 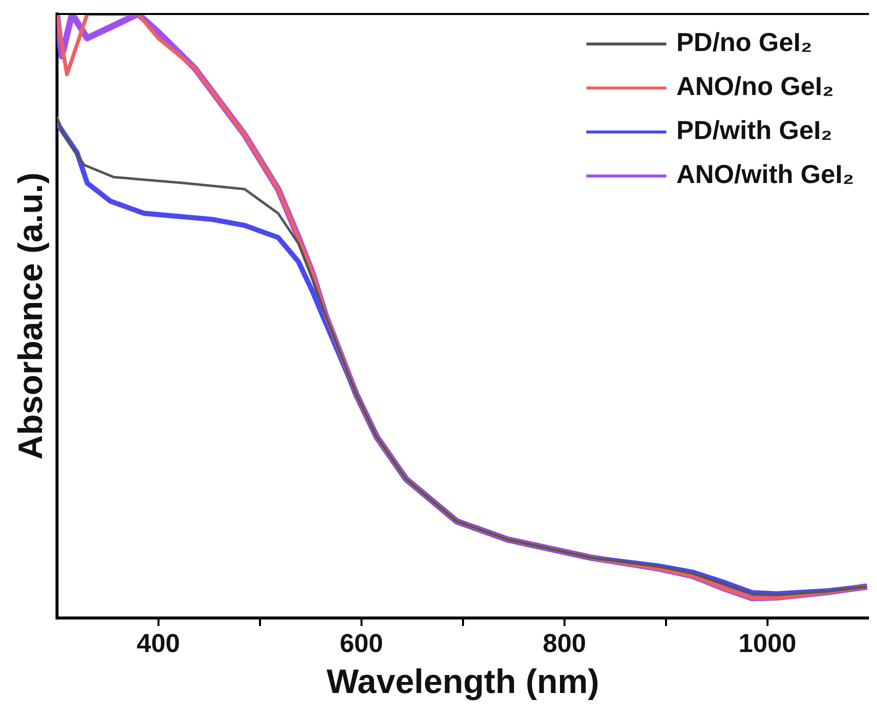 I want to click on x-tick-label: 400, so click(x=158, y=643).